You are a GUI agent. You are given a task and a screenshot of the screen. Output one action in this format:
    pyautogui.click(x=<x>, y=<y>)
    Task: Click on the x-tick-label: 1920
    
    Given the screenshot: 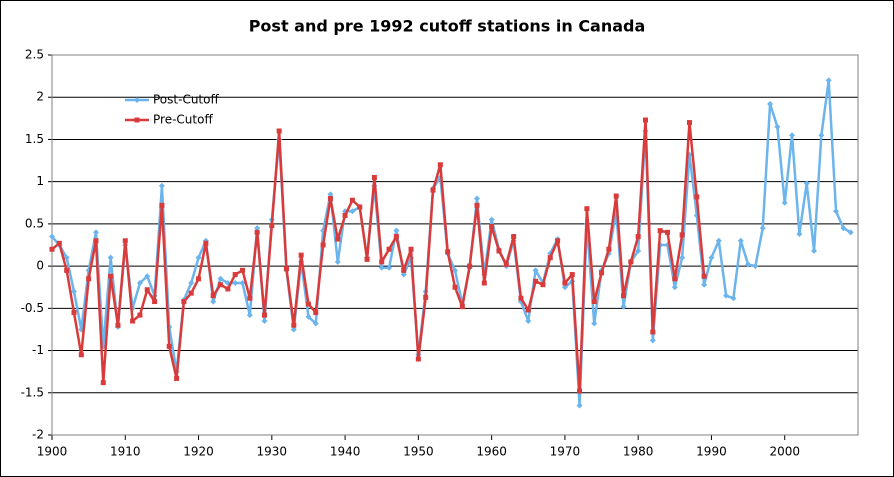 What is the action you would take?
    pyautogui.click(x=198, y=452)
    